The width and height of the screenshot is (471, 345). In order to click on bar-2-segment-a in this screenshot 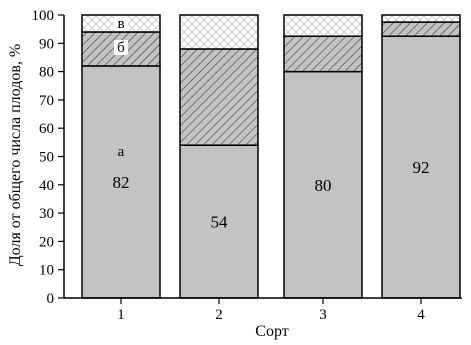, I will do `click(219, 221)`.